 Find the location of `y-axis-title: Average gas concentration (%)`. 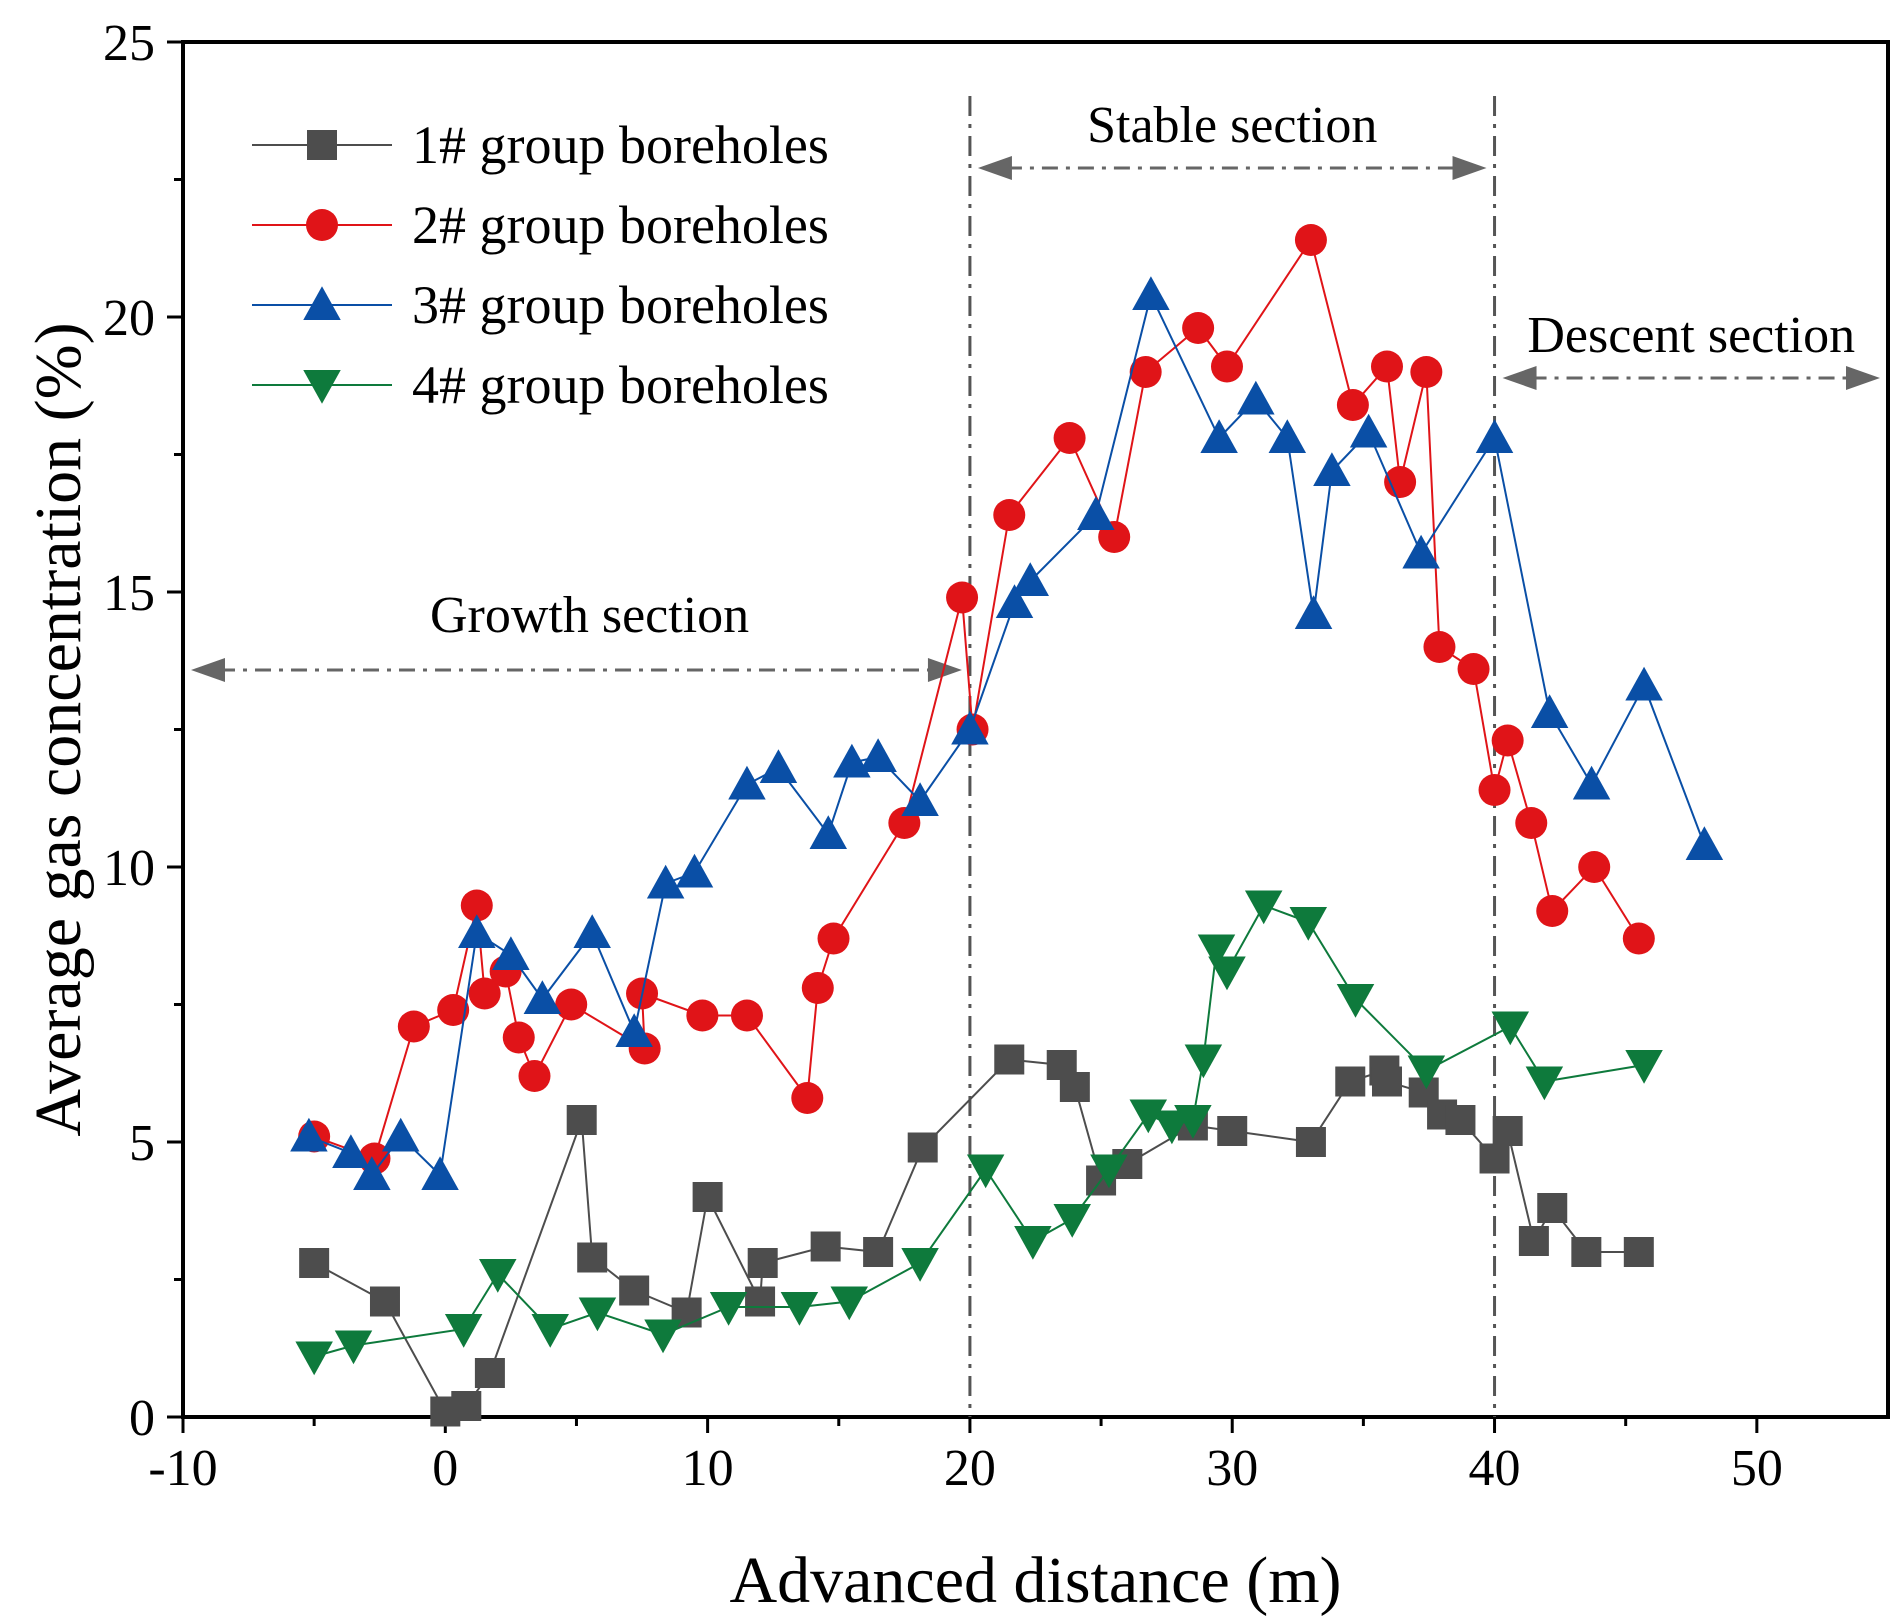

y-axis-title: Average gas concentration (%) is located at coordinates (58, 729).